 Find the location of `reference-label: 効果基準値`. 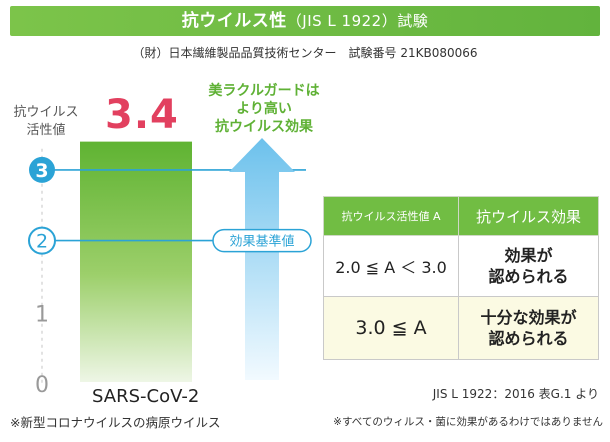

reference-label: 効果基準値 is located at coordinates (261, 242).